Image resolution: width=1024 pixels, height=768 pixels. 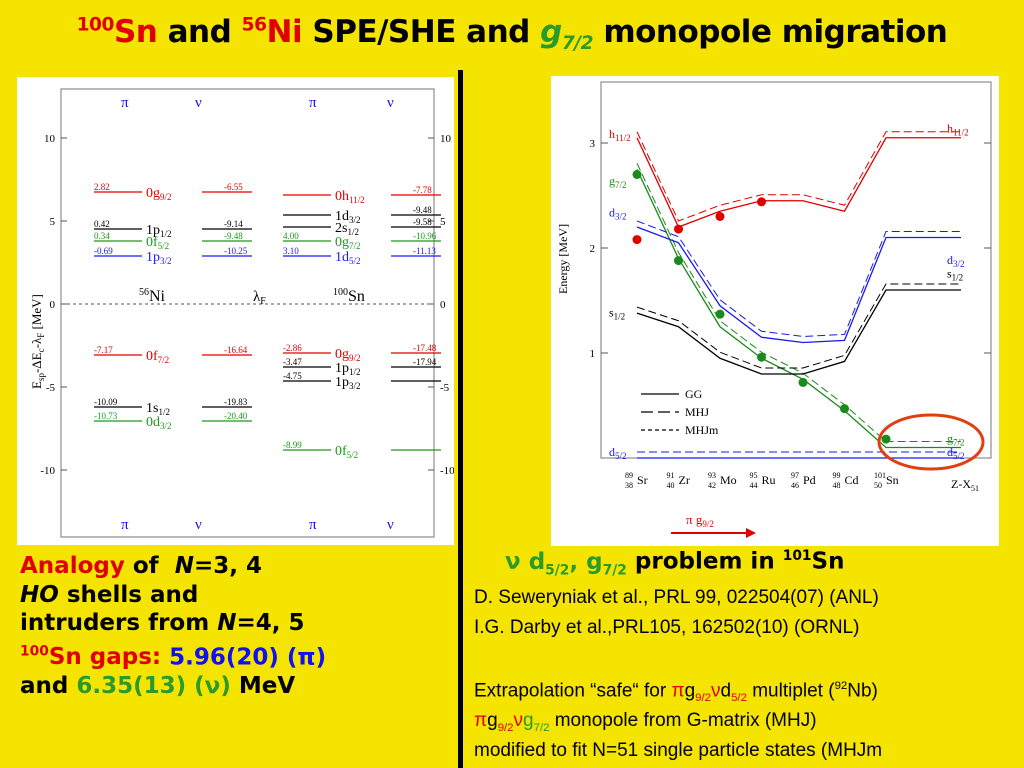 I want to click on sn-level: -7.78 0h11/2, so click(x=362, y=195).